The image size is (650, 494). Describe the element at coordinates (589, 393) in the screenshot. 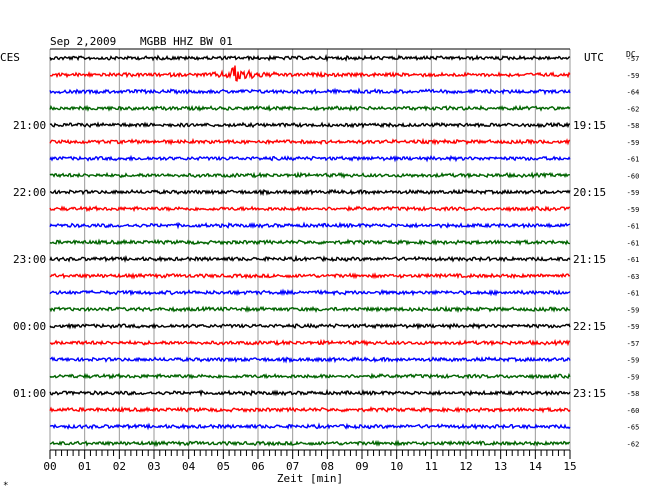

I see `right-time-label: 23:15` at that location.